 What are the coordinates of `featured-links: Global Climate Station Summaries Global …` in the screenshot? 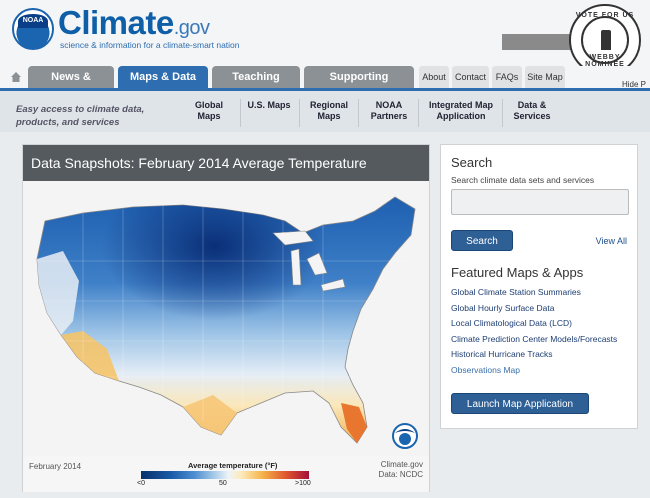 It's located at (541, 332).